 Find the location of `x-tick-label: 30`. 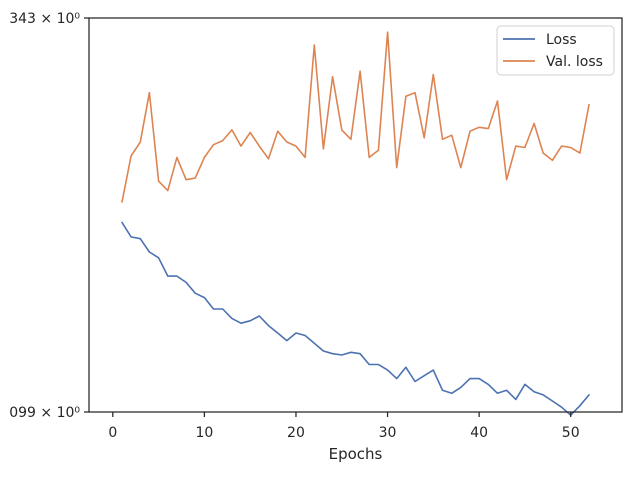

x-tick-label: 30 is located at coordinates (388, 433).